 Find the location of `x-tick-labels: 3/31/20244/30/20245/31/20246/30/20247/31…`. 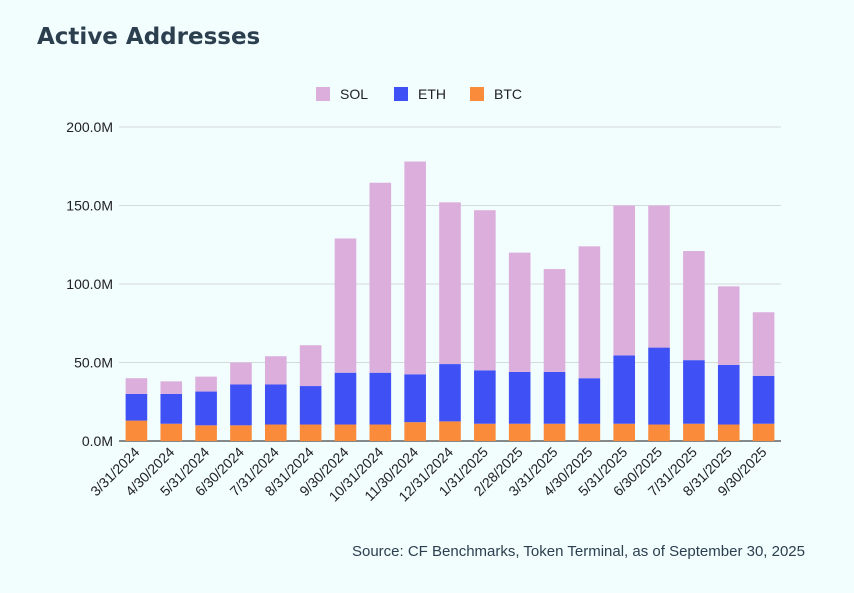

x-tick-labels: 3/31/20244/30/20245/31/20246/30/20247/31… is located at coordinates (428, 474).